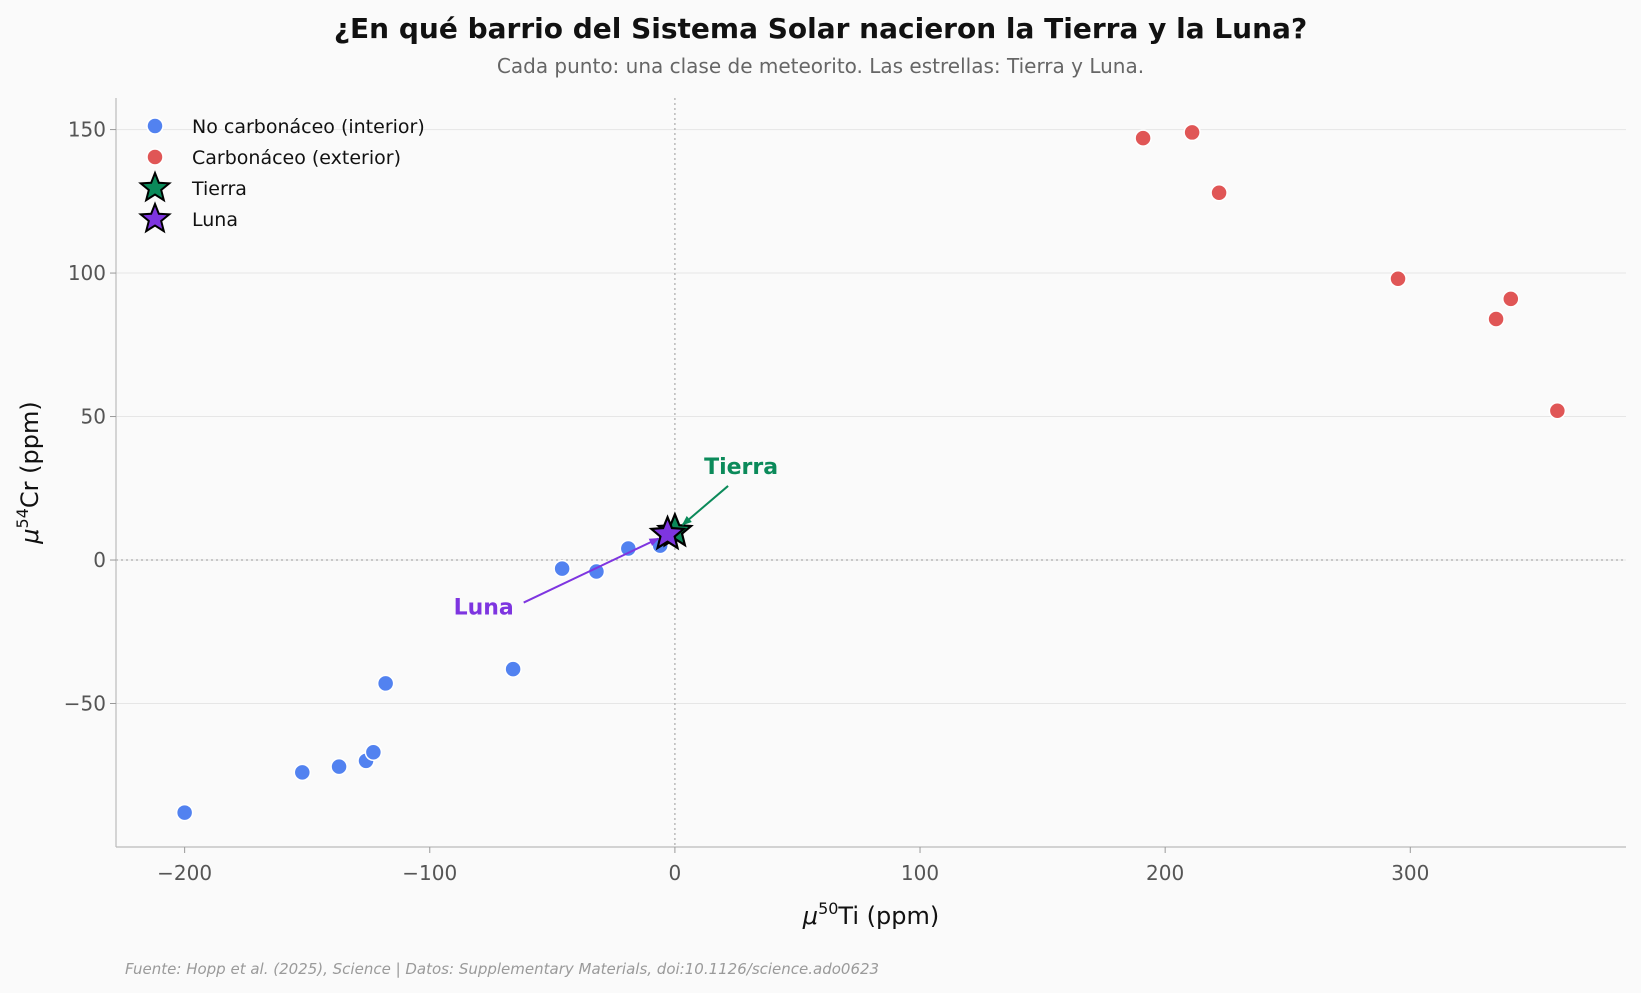 Image resolution: width=1641 pixels, height=993 pixels. Describe the element at coordinates (184, 873) in the screenshot. I see `x-tick-label: −200` at that location.